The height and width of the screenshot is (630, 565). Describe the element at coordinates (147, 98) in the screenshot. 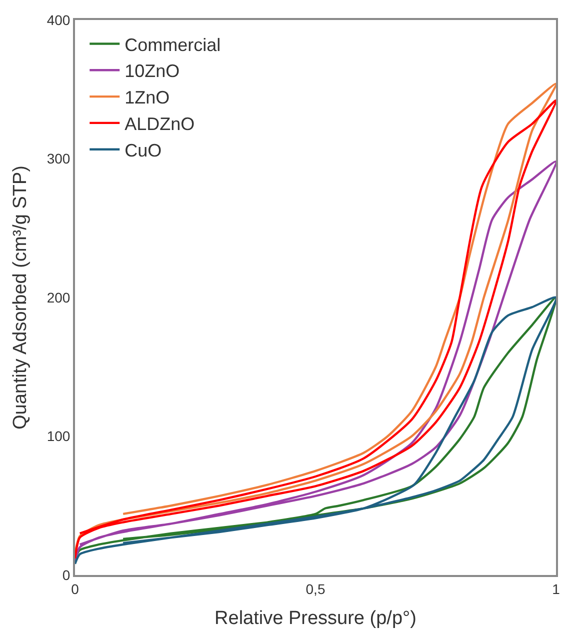

I see `legend-label: 1ZnO` at that location.